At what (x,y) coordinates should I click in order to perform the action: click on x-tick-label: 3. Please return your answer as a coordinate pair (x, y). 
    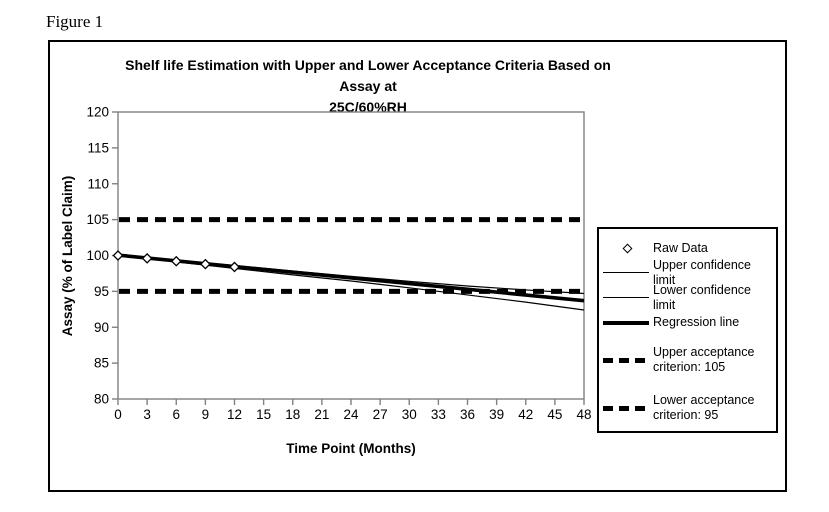
    Looking at the image, I should click on (147, 414).